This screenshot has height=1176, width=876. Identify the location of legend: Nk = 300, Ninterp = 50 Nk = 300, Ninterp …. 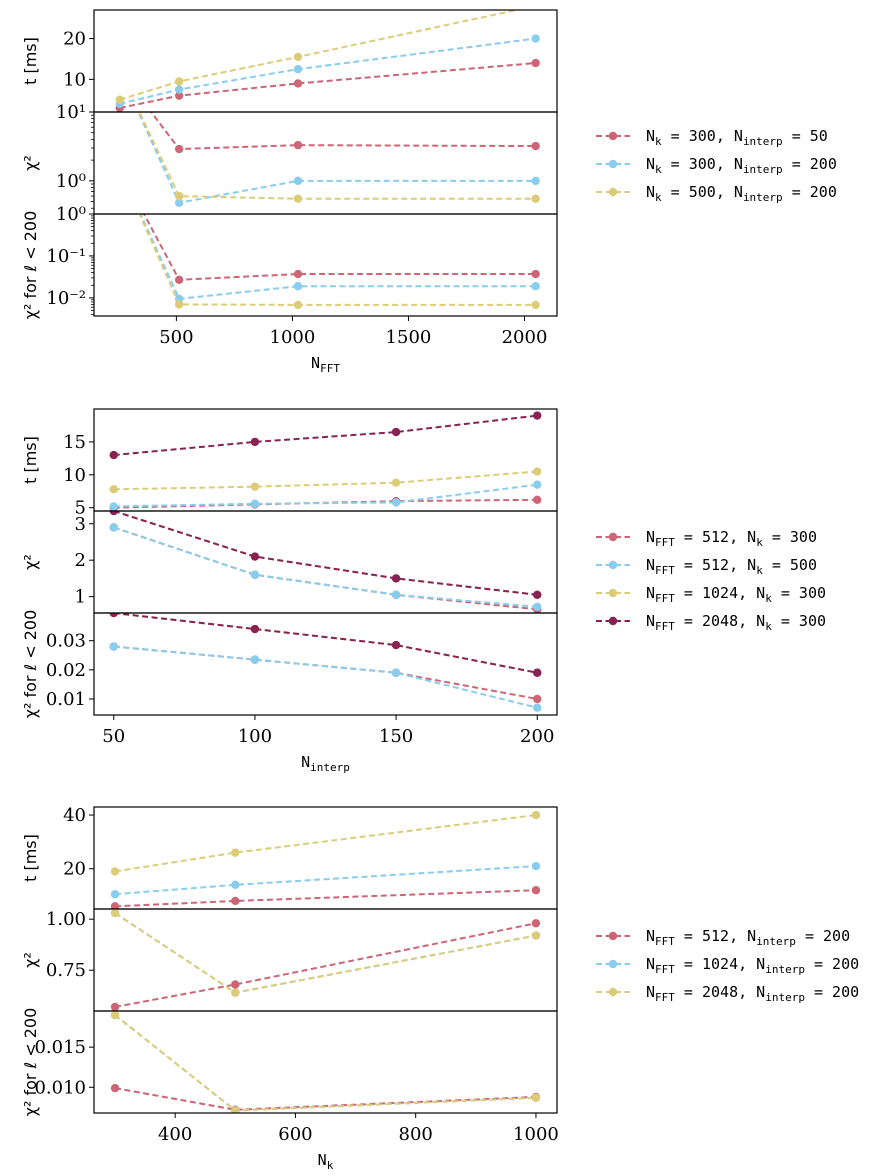
(716, 165).